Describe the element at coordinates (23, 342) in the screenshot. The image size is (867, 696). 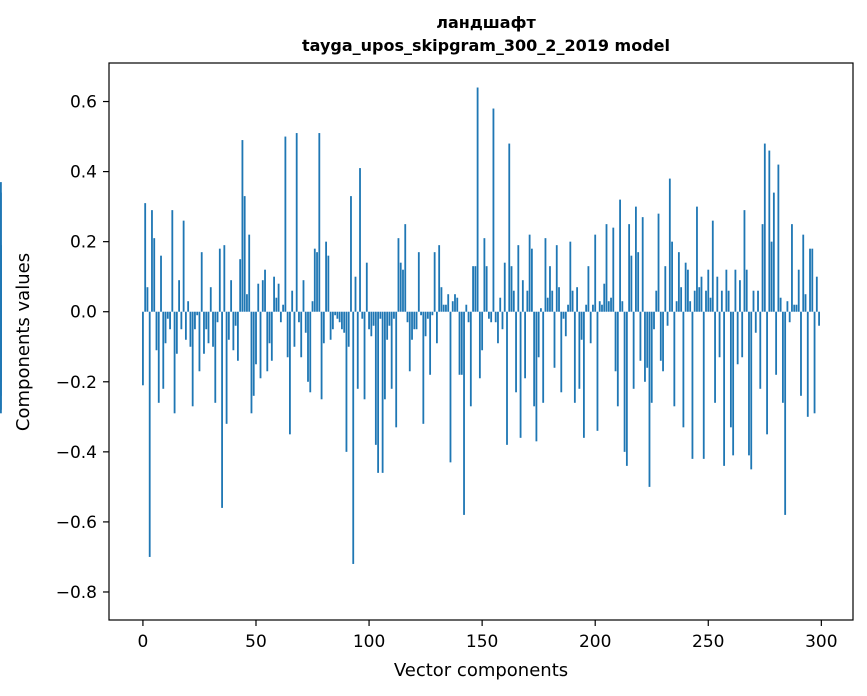
I see `y-axis-label: Components values` at that location.